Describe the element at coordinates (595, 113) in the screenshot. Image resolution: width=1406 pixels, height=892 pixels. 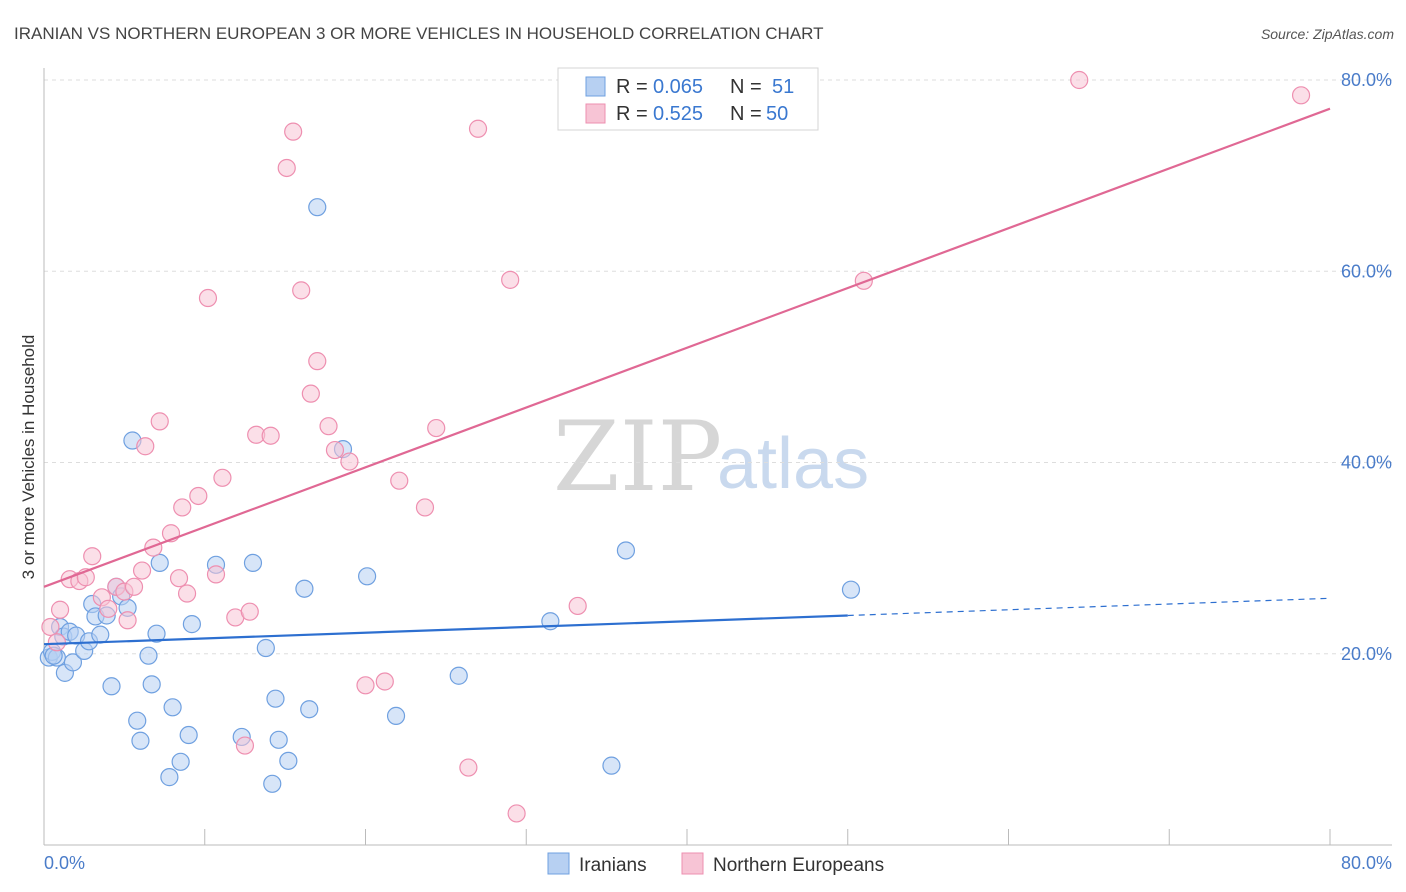
I see `legend-swatch-northern-europeans` at that location.